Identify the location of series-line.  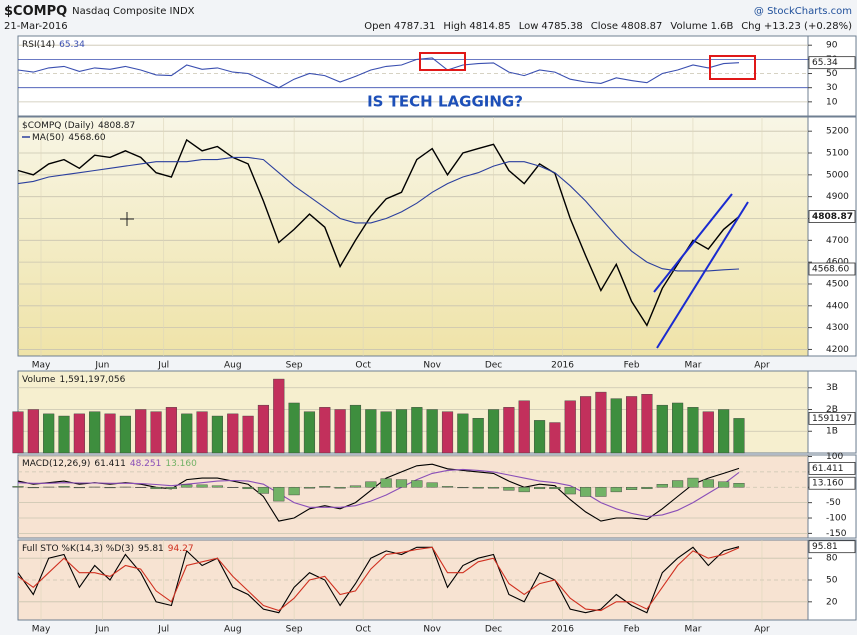
(378, 580).